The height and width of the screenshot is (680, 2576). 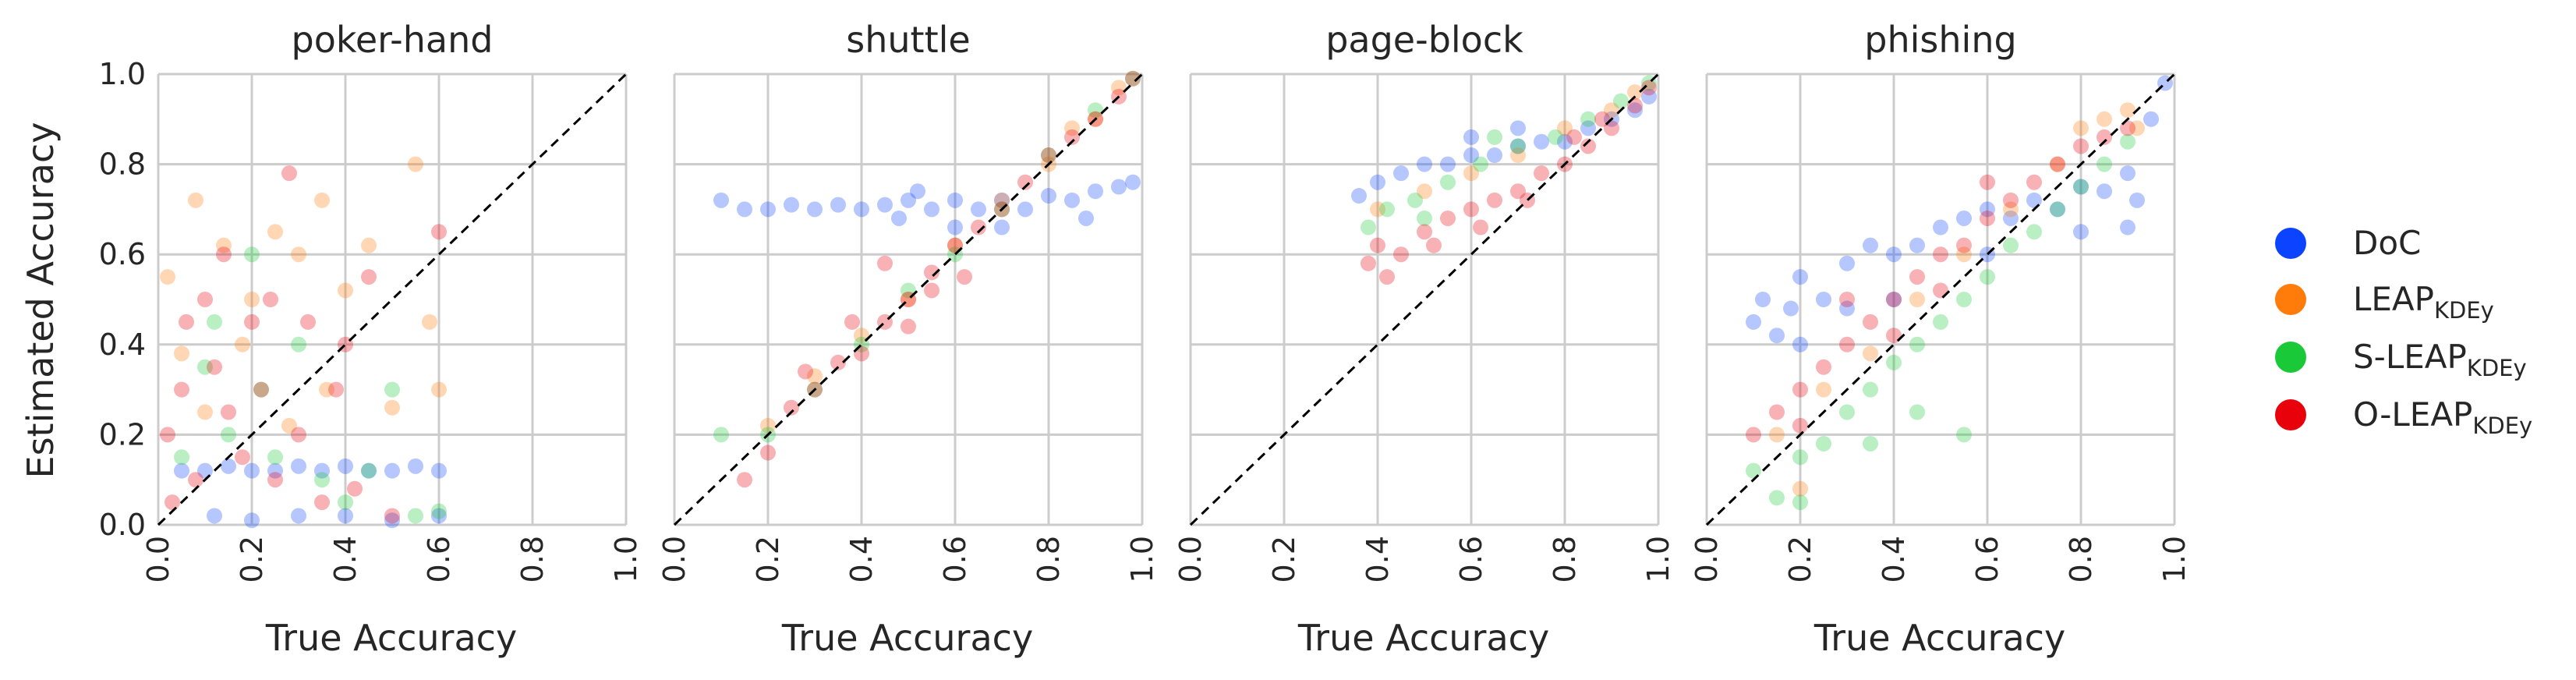 I want to click on svg-text: O-LEAPKDEy, so click(x=2442, y=417).